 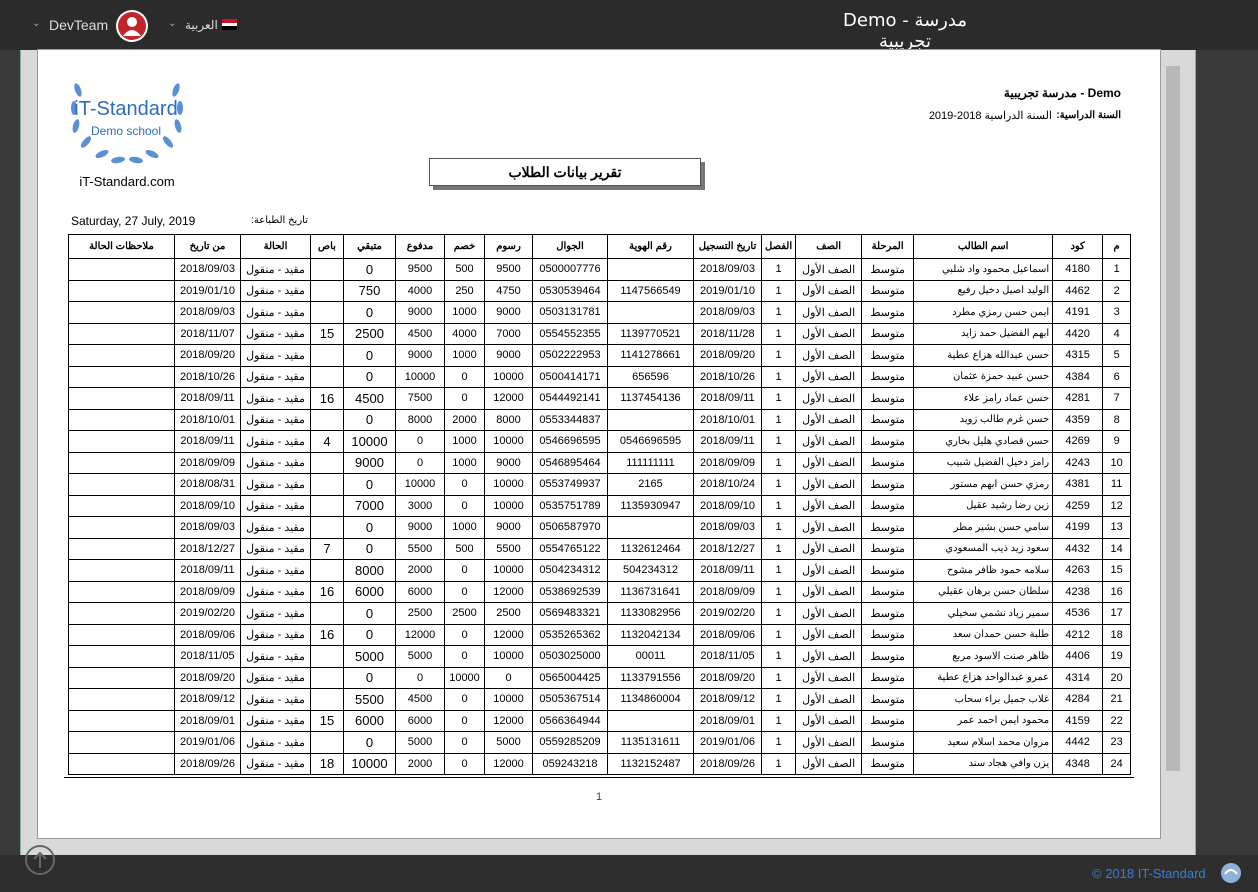 What do you see at coordinates (650, 398) in the screenshot?
I see `table-cell: 1137454136` at bounding box center [650, 398].